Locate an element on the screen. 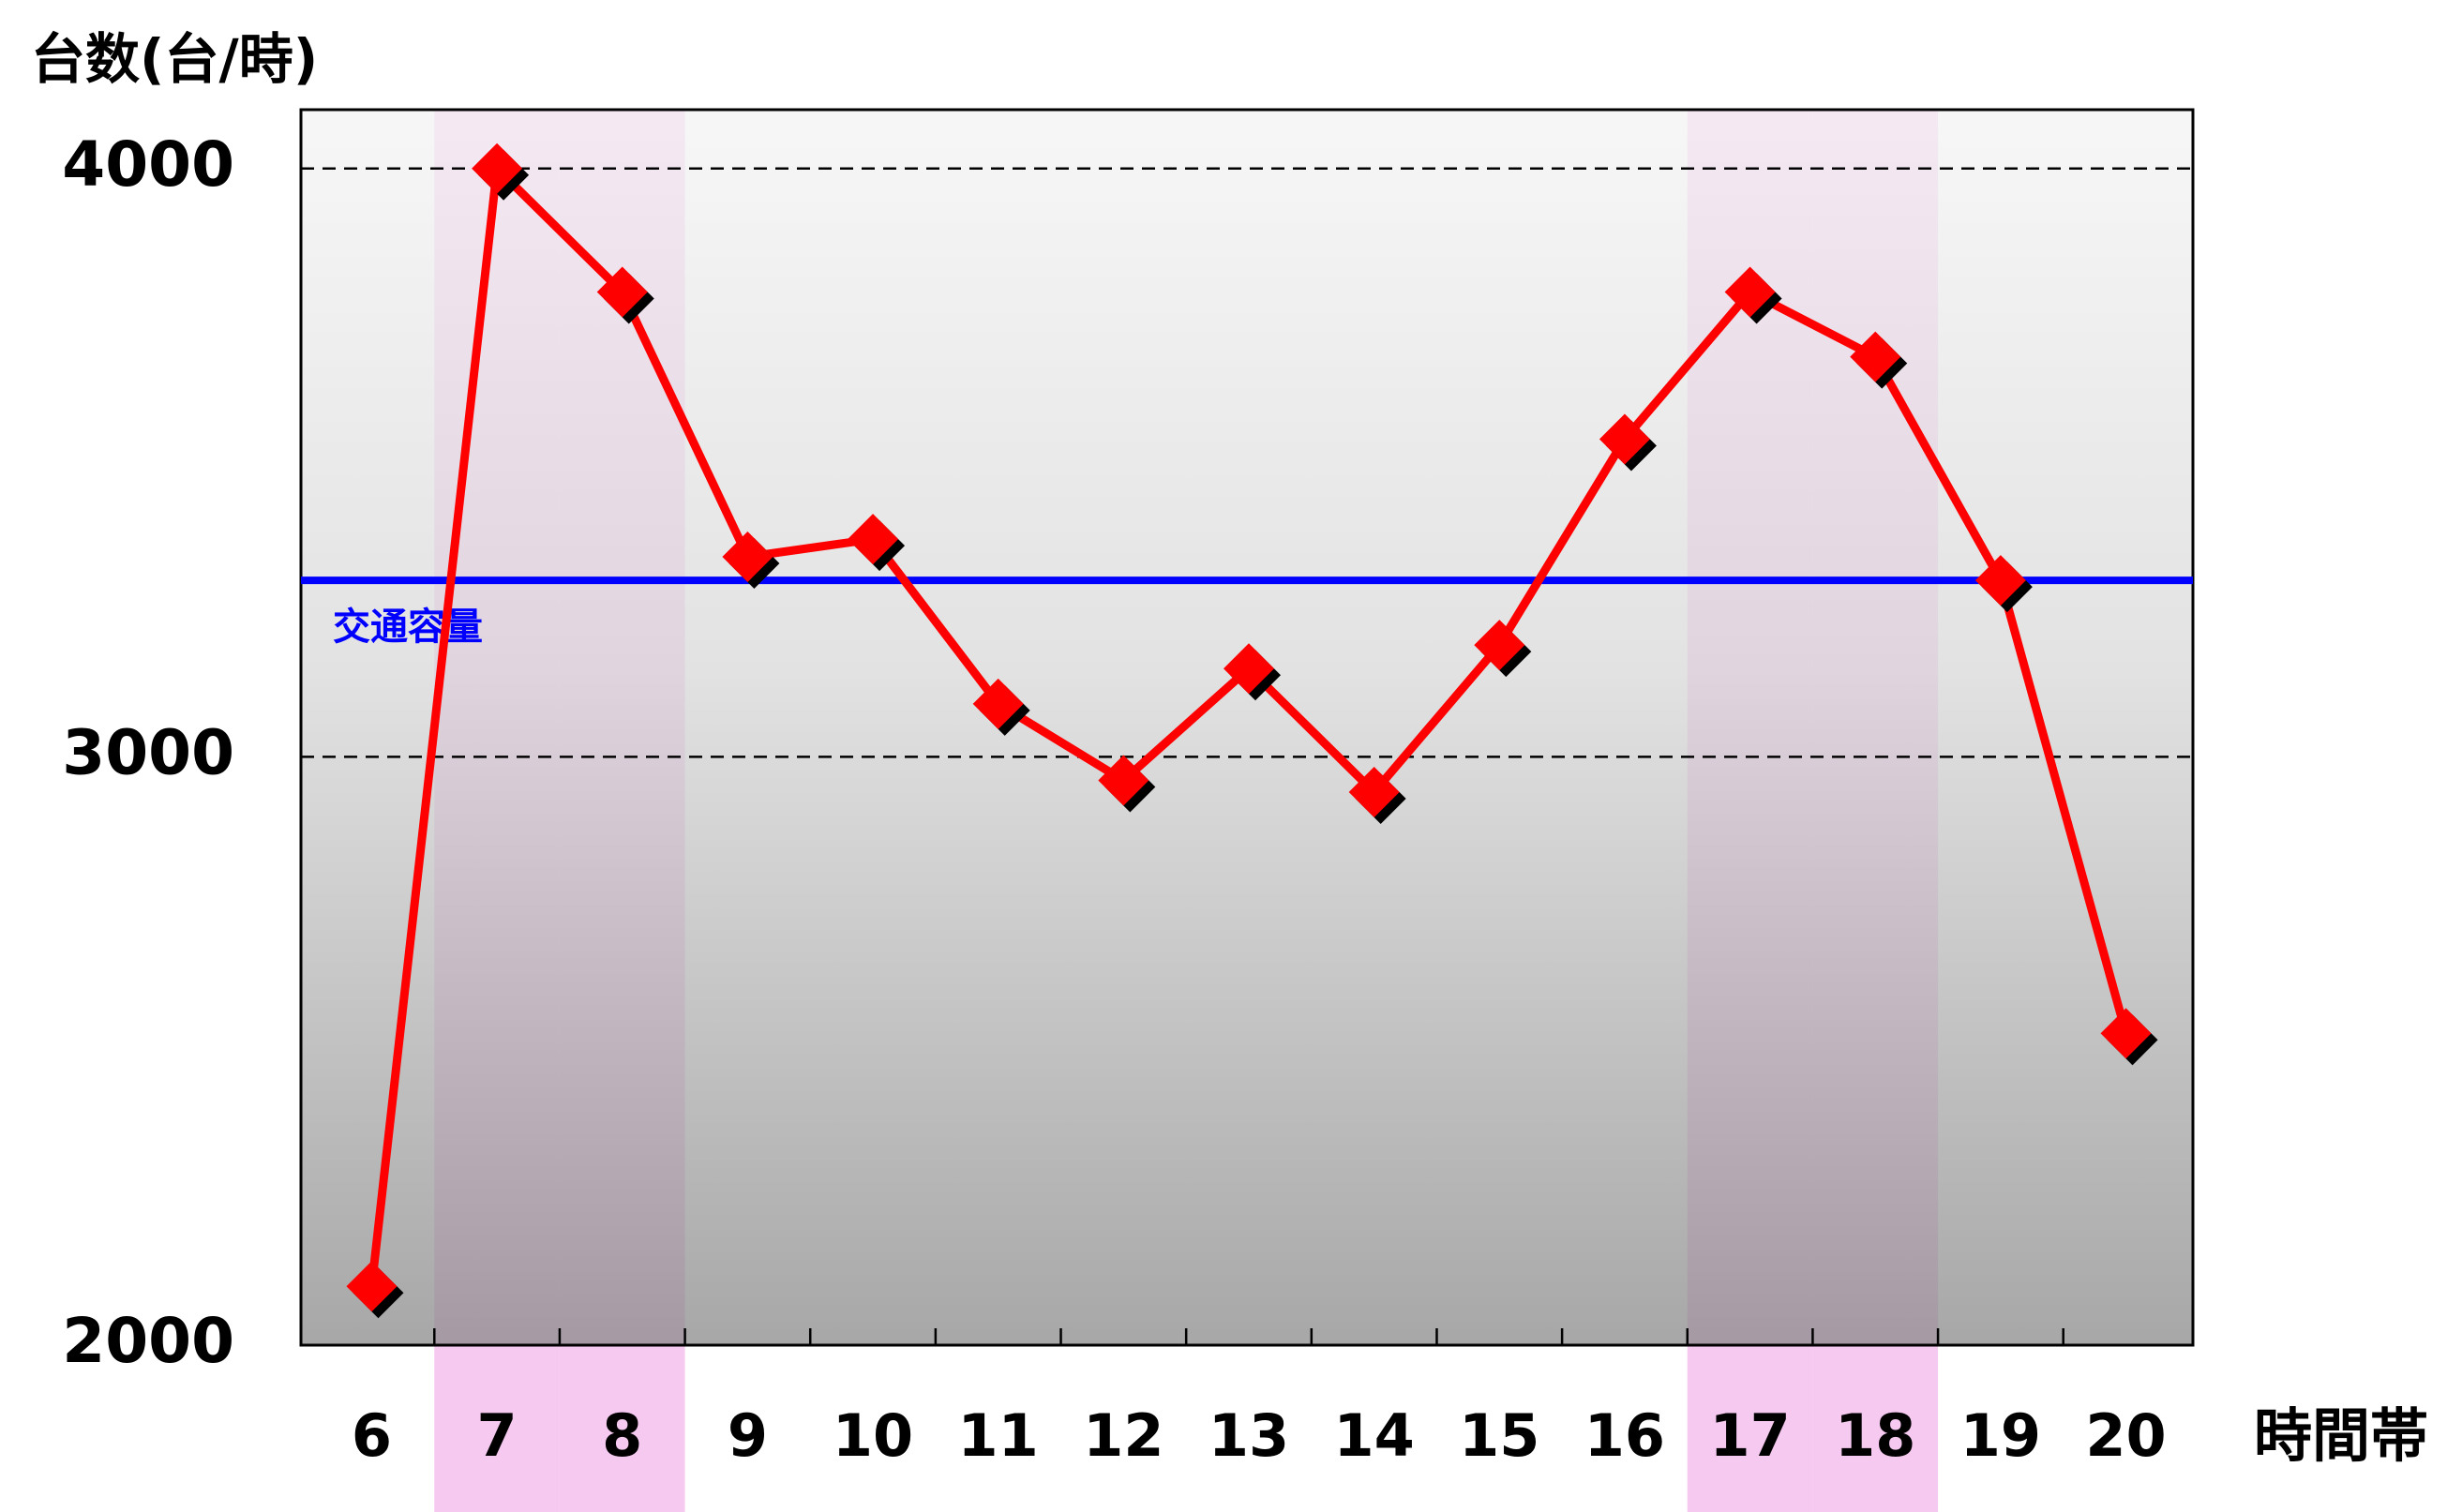  y-tick-label: 2000 is located at coordinates (148, 1341).